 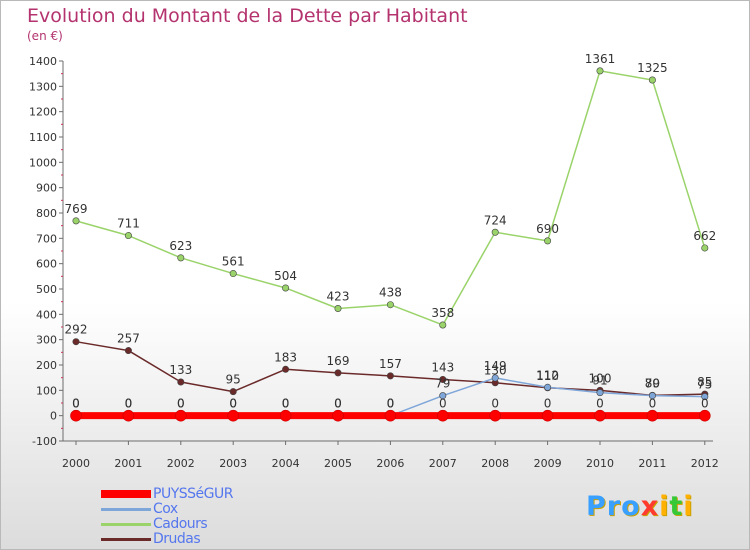 I want to click on data-label: 1325, so click(x=652, y=68).